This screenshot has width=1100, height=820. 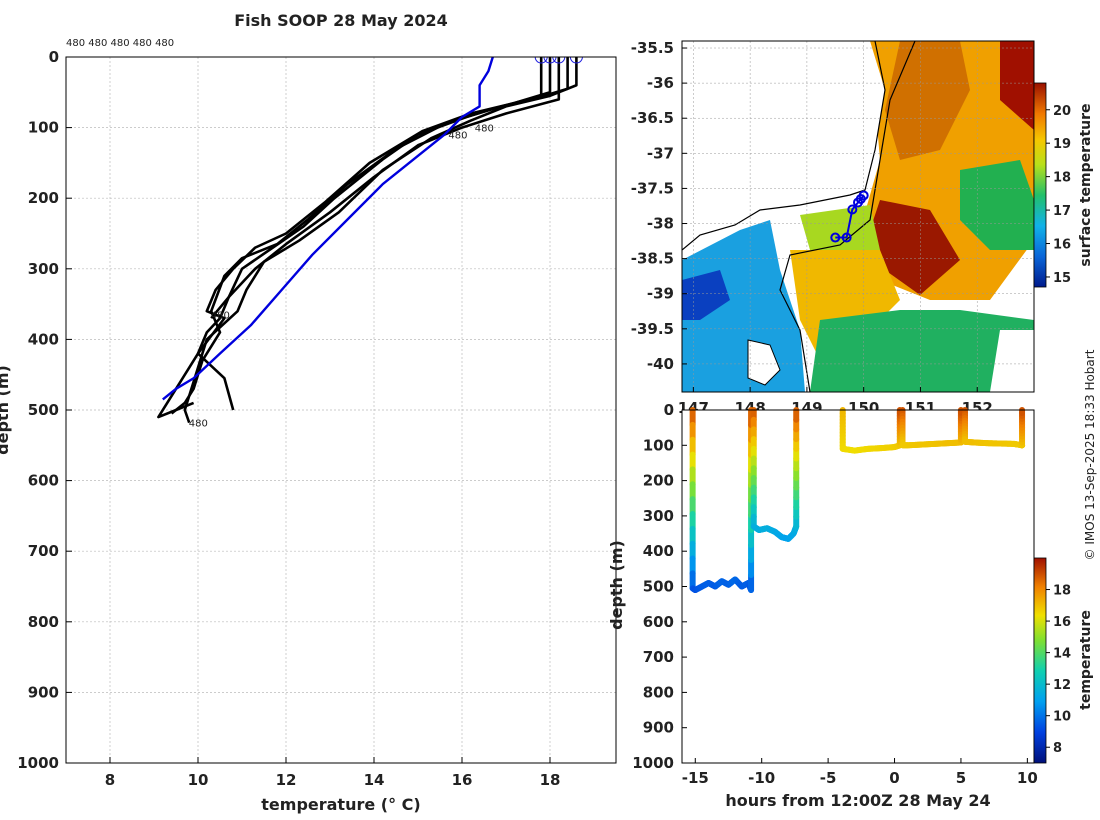 What do you see at coordinates (341, 20) in the screenshot?
I see `figure-title: Fish SOOP 28 May 2024` at bounding box center [341, 20].